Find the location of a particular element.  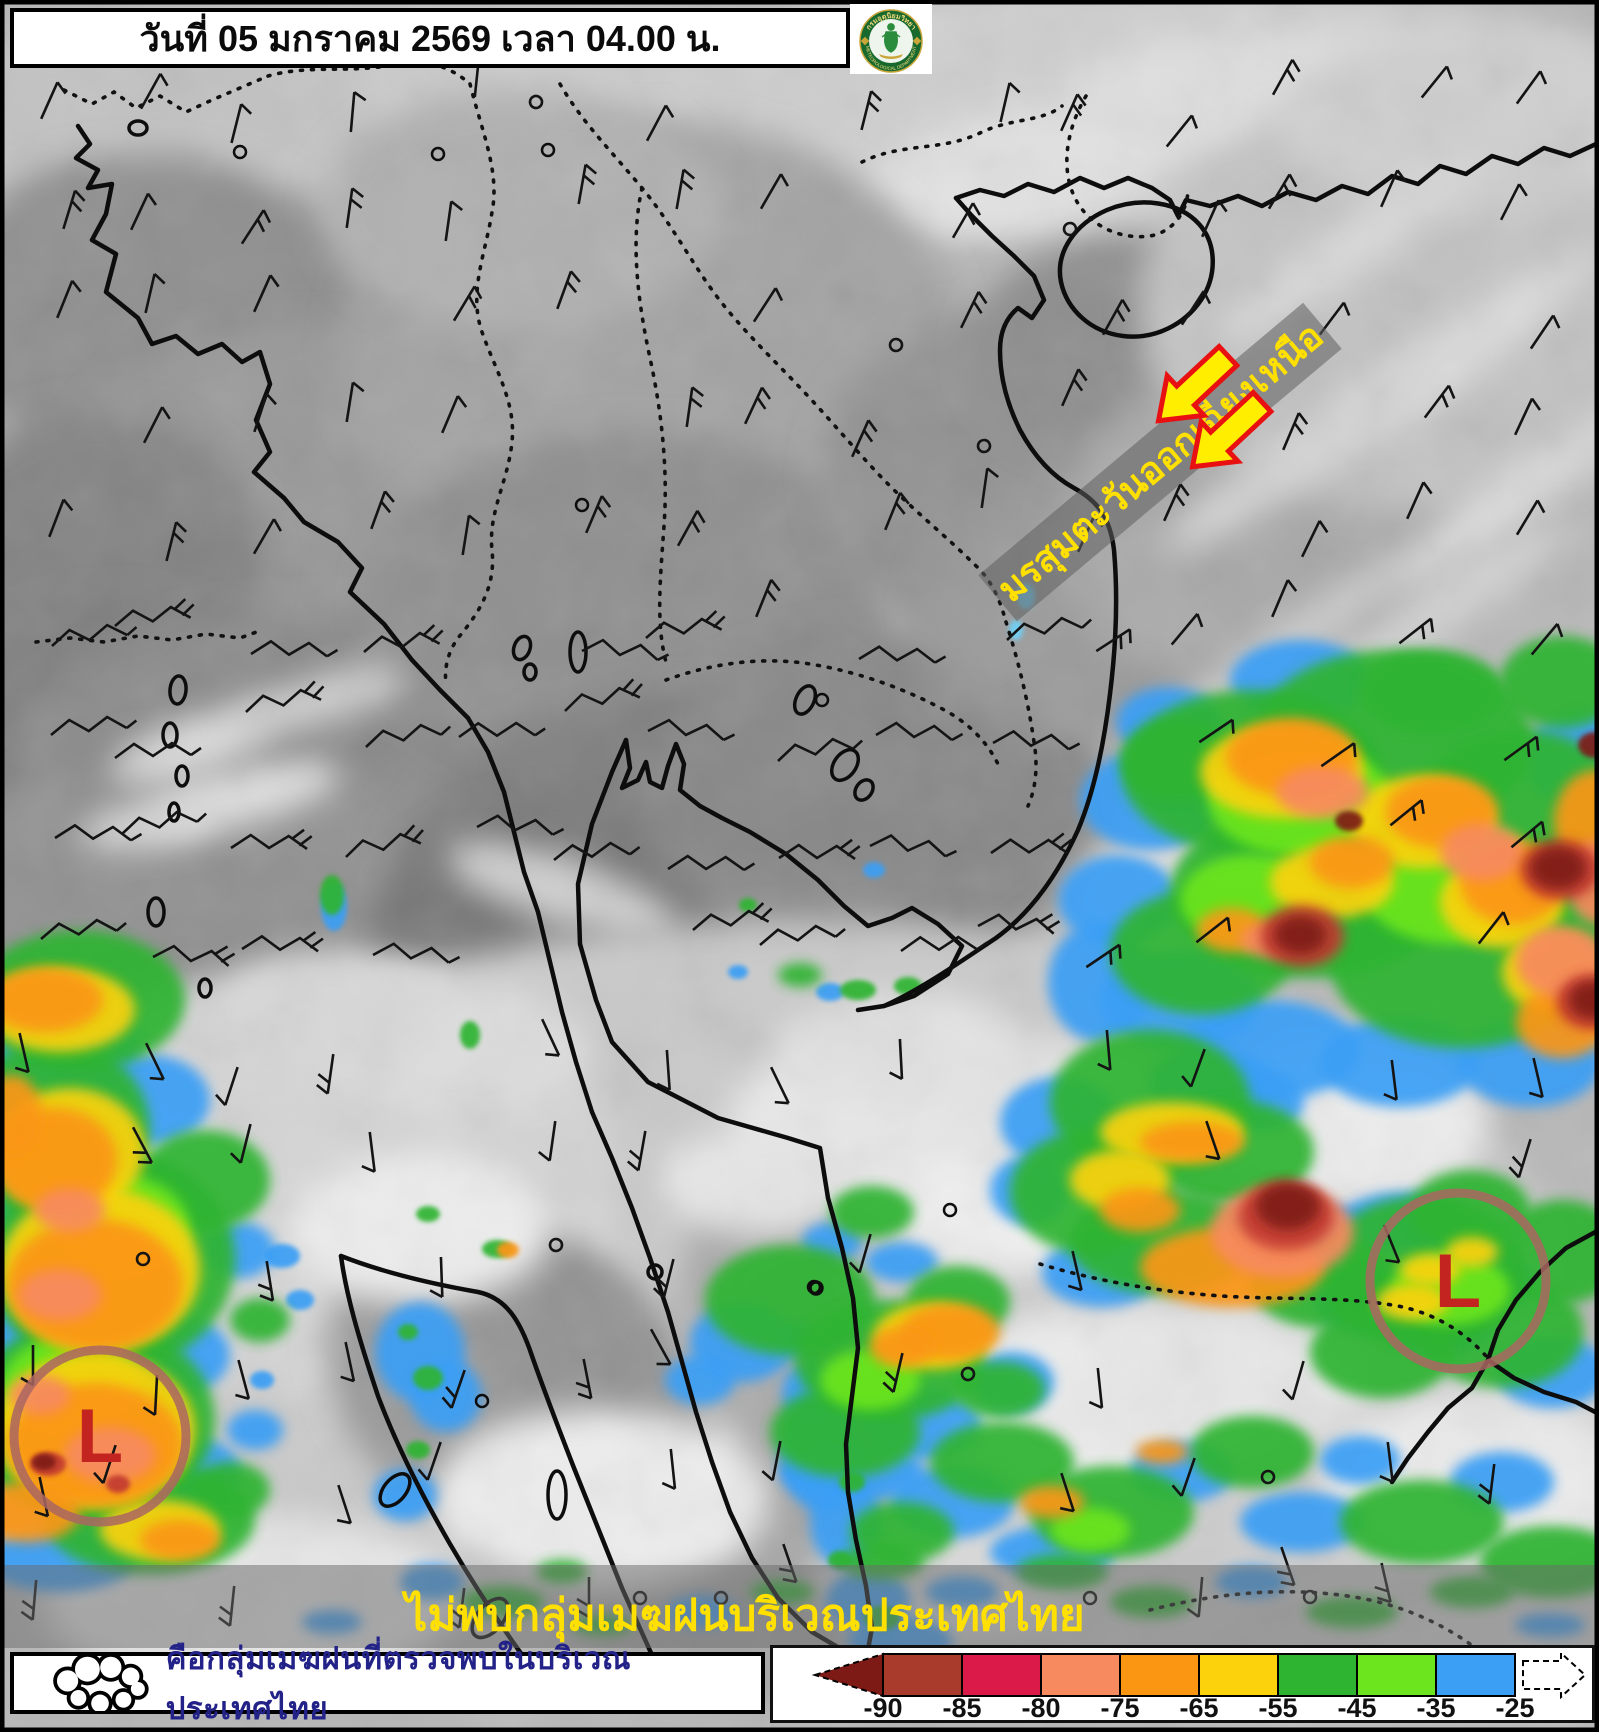

title-box: วันที่ 05 มกราคม 2569 เวลา 04.00 น. is located at coordinates (430, 38).